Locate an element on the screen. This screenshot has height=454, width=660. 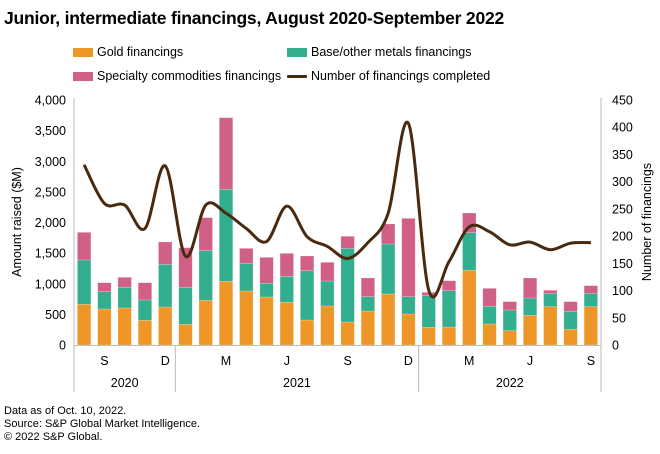
y2-tick-label: 400 is located at coordinates (622, 128).